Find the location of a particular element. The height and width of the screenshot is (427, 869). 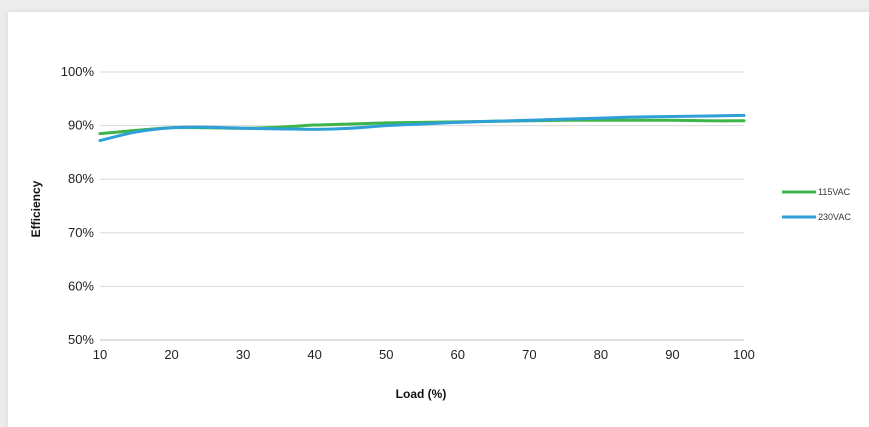

x-tick-label: 50 is located at coordinates (386, 354).